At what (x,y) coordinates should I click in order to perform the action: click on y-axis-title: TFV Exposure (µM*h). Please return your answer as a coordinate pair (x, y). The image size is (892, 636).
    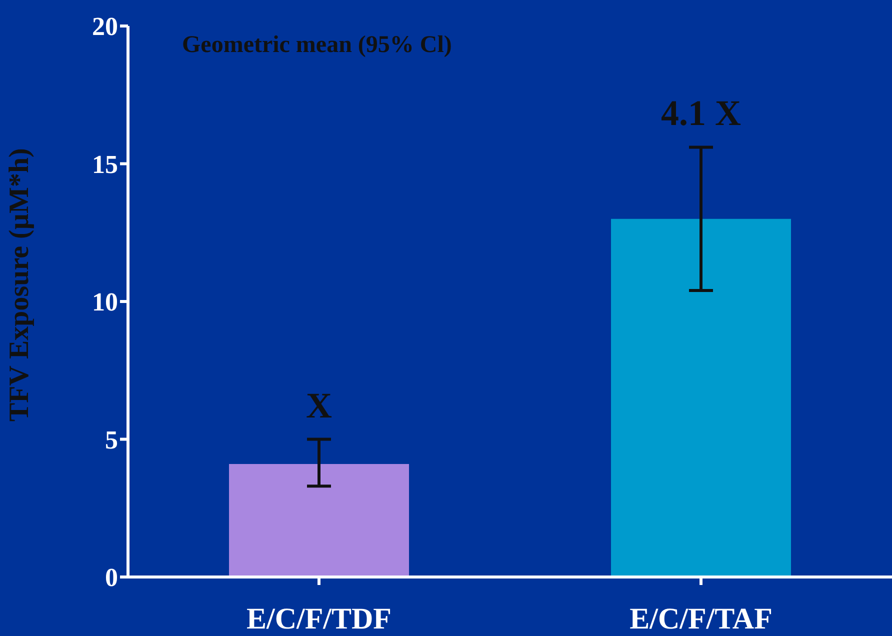
    Looking at the image, I should click on (19, 285).